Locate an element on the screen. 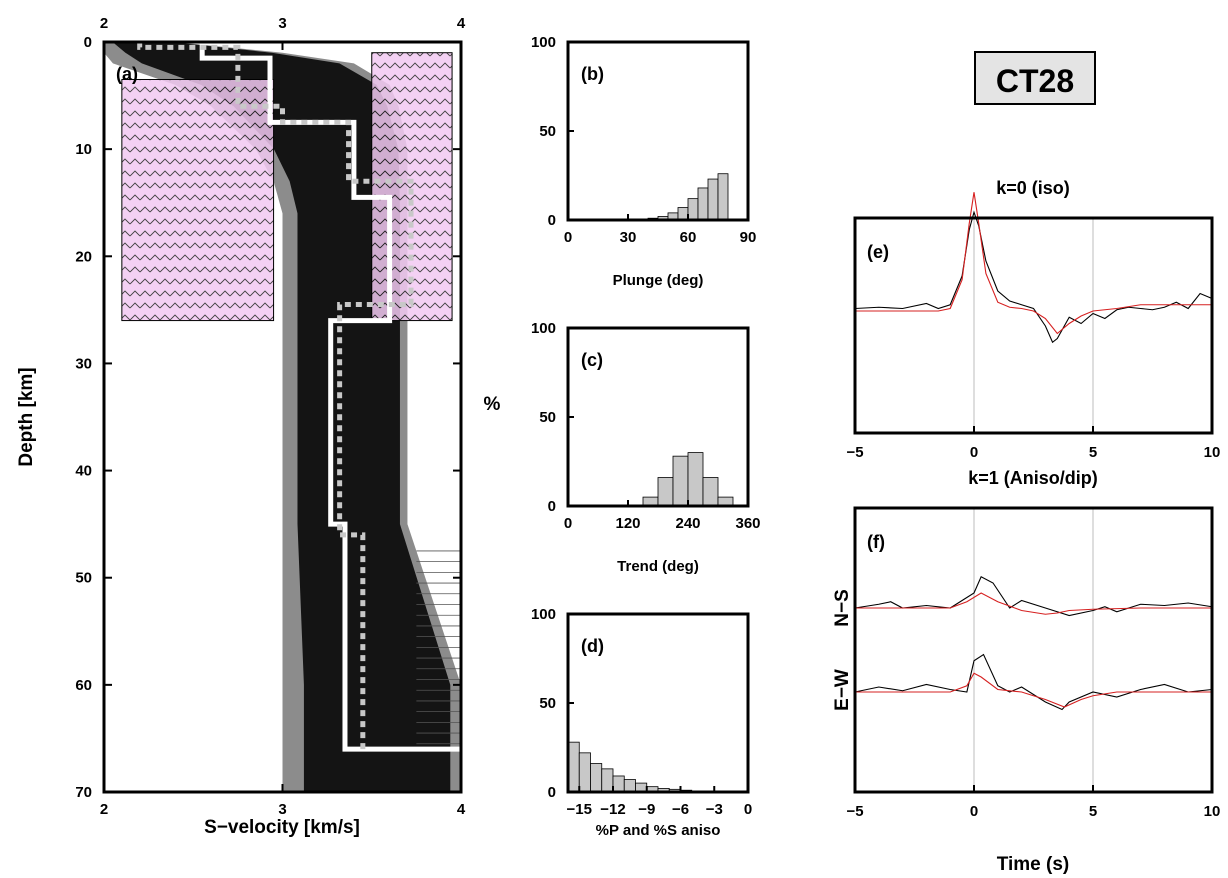 This screenshot has height=878, width=1228. panel-e-iso-receiver-function: k=0 (iso) −5 0 5 10 (e) is located at coordinates (1033, 319).